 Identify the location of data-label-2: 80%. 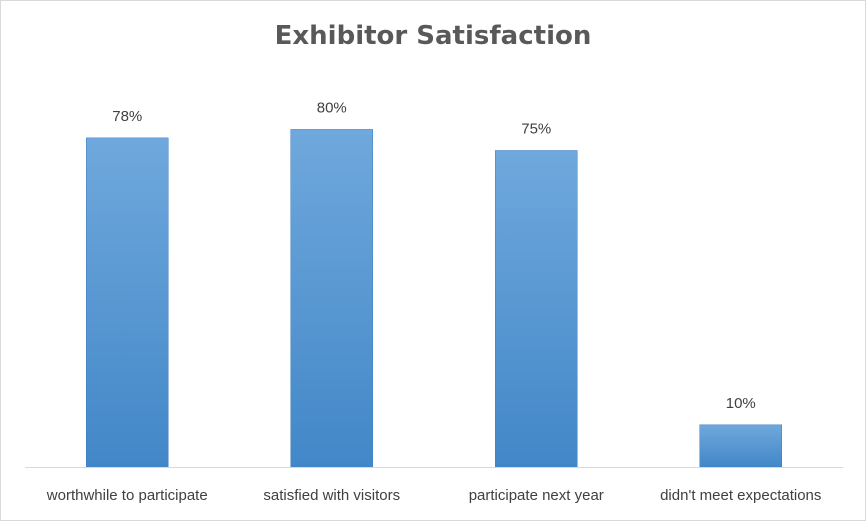
(332, 107).